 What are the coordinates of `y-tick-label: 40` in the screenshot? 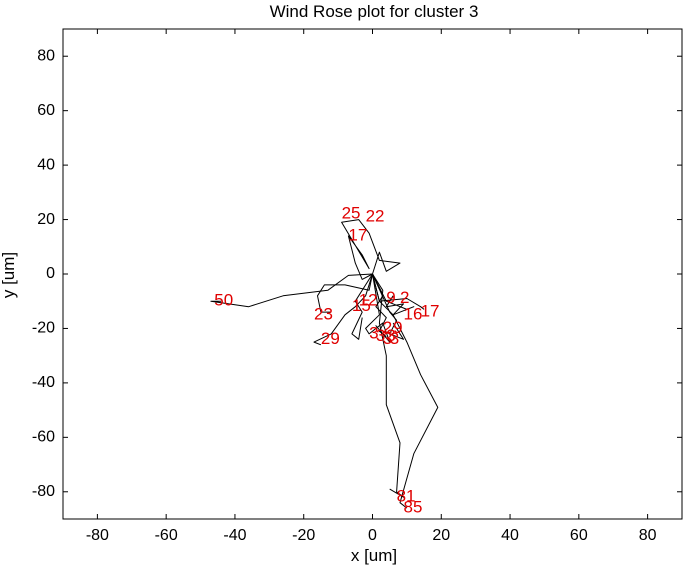 It's located at (46, 164).